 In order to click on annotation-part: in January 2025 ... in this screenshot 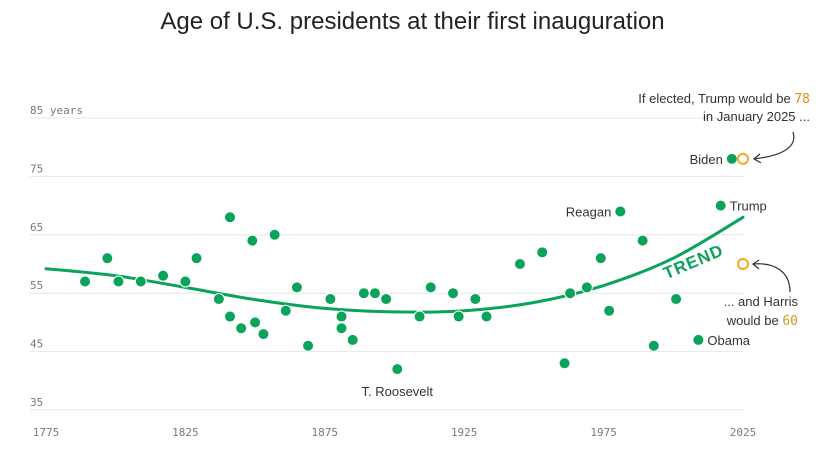, I will do `click(756, 116)`.